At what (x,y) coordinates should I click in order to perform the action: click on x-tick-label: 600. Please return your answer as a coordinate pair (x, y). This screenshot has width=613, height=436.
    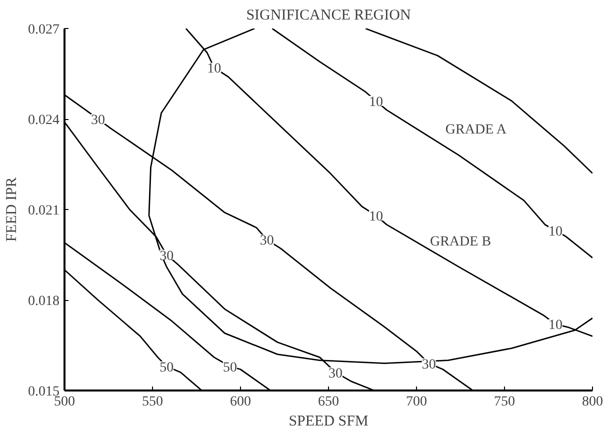
    Looking at the image, I should click on (240, 402).